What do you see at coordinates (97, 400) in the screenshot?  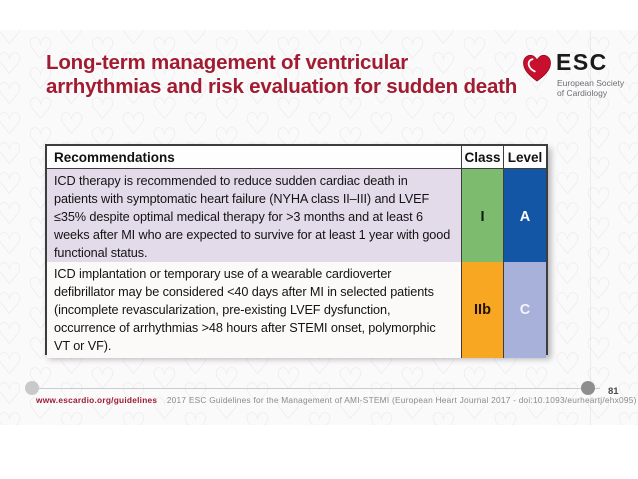 I see `guidelines-link: www.escardio.org/guidelines` at bounding box center [97, 400].